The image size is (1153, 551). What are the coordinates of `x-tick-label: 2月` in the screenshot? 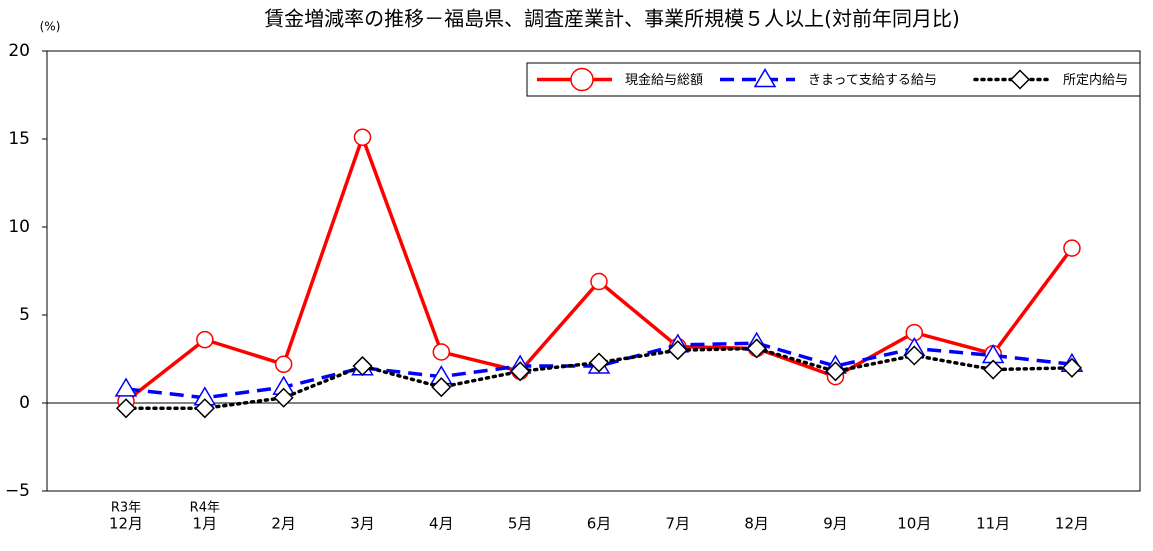 It's located at (283, 524).